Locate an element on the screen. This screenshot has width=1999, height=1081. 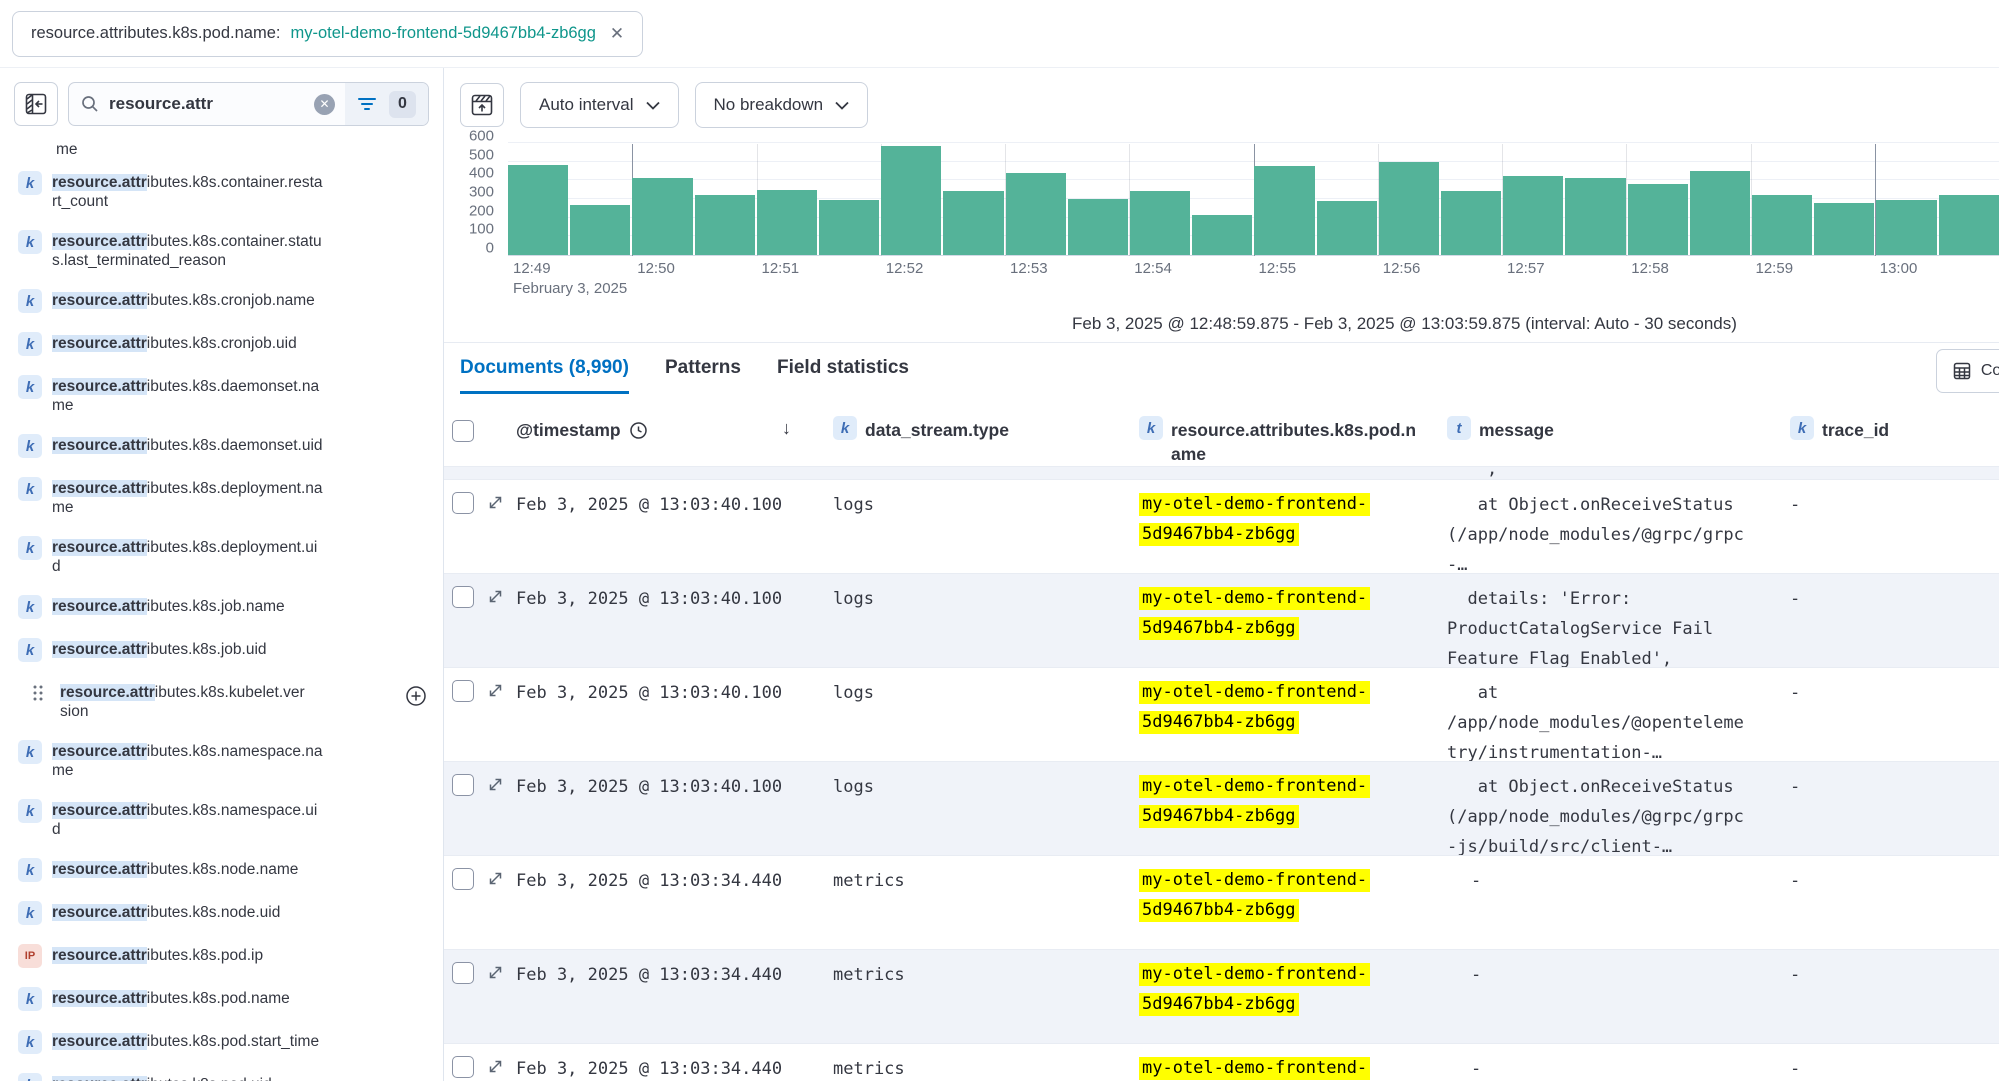
field-name-rest: ibutes.k8s.kubelet.version is located at coordinates (182, 702).